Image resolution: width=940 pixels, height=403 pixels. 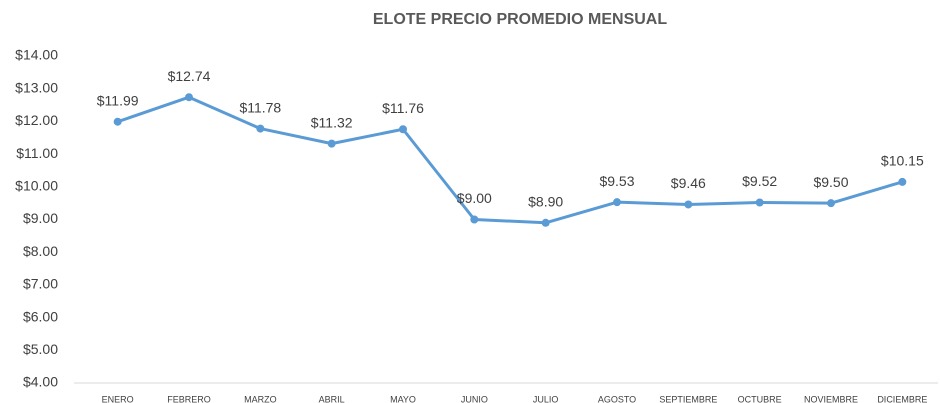 What do you see at coordinates (189, 398) in the screenshot?
I see `x-tick-label: FEBRERO` at bounding box center [189, 398].